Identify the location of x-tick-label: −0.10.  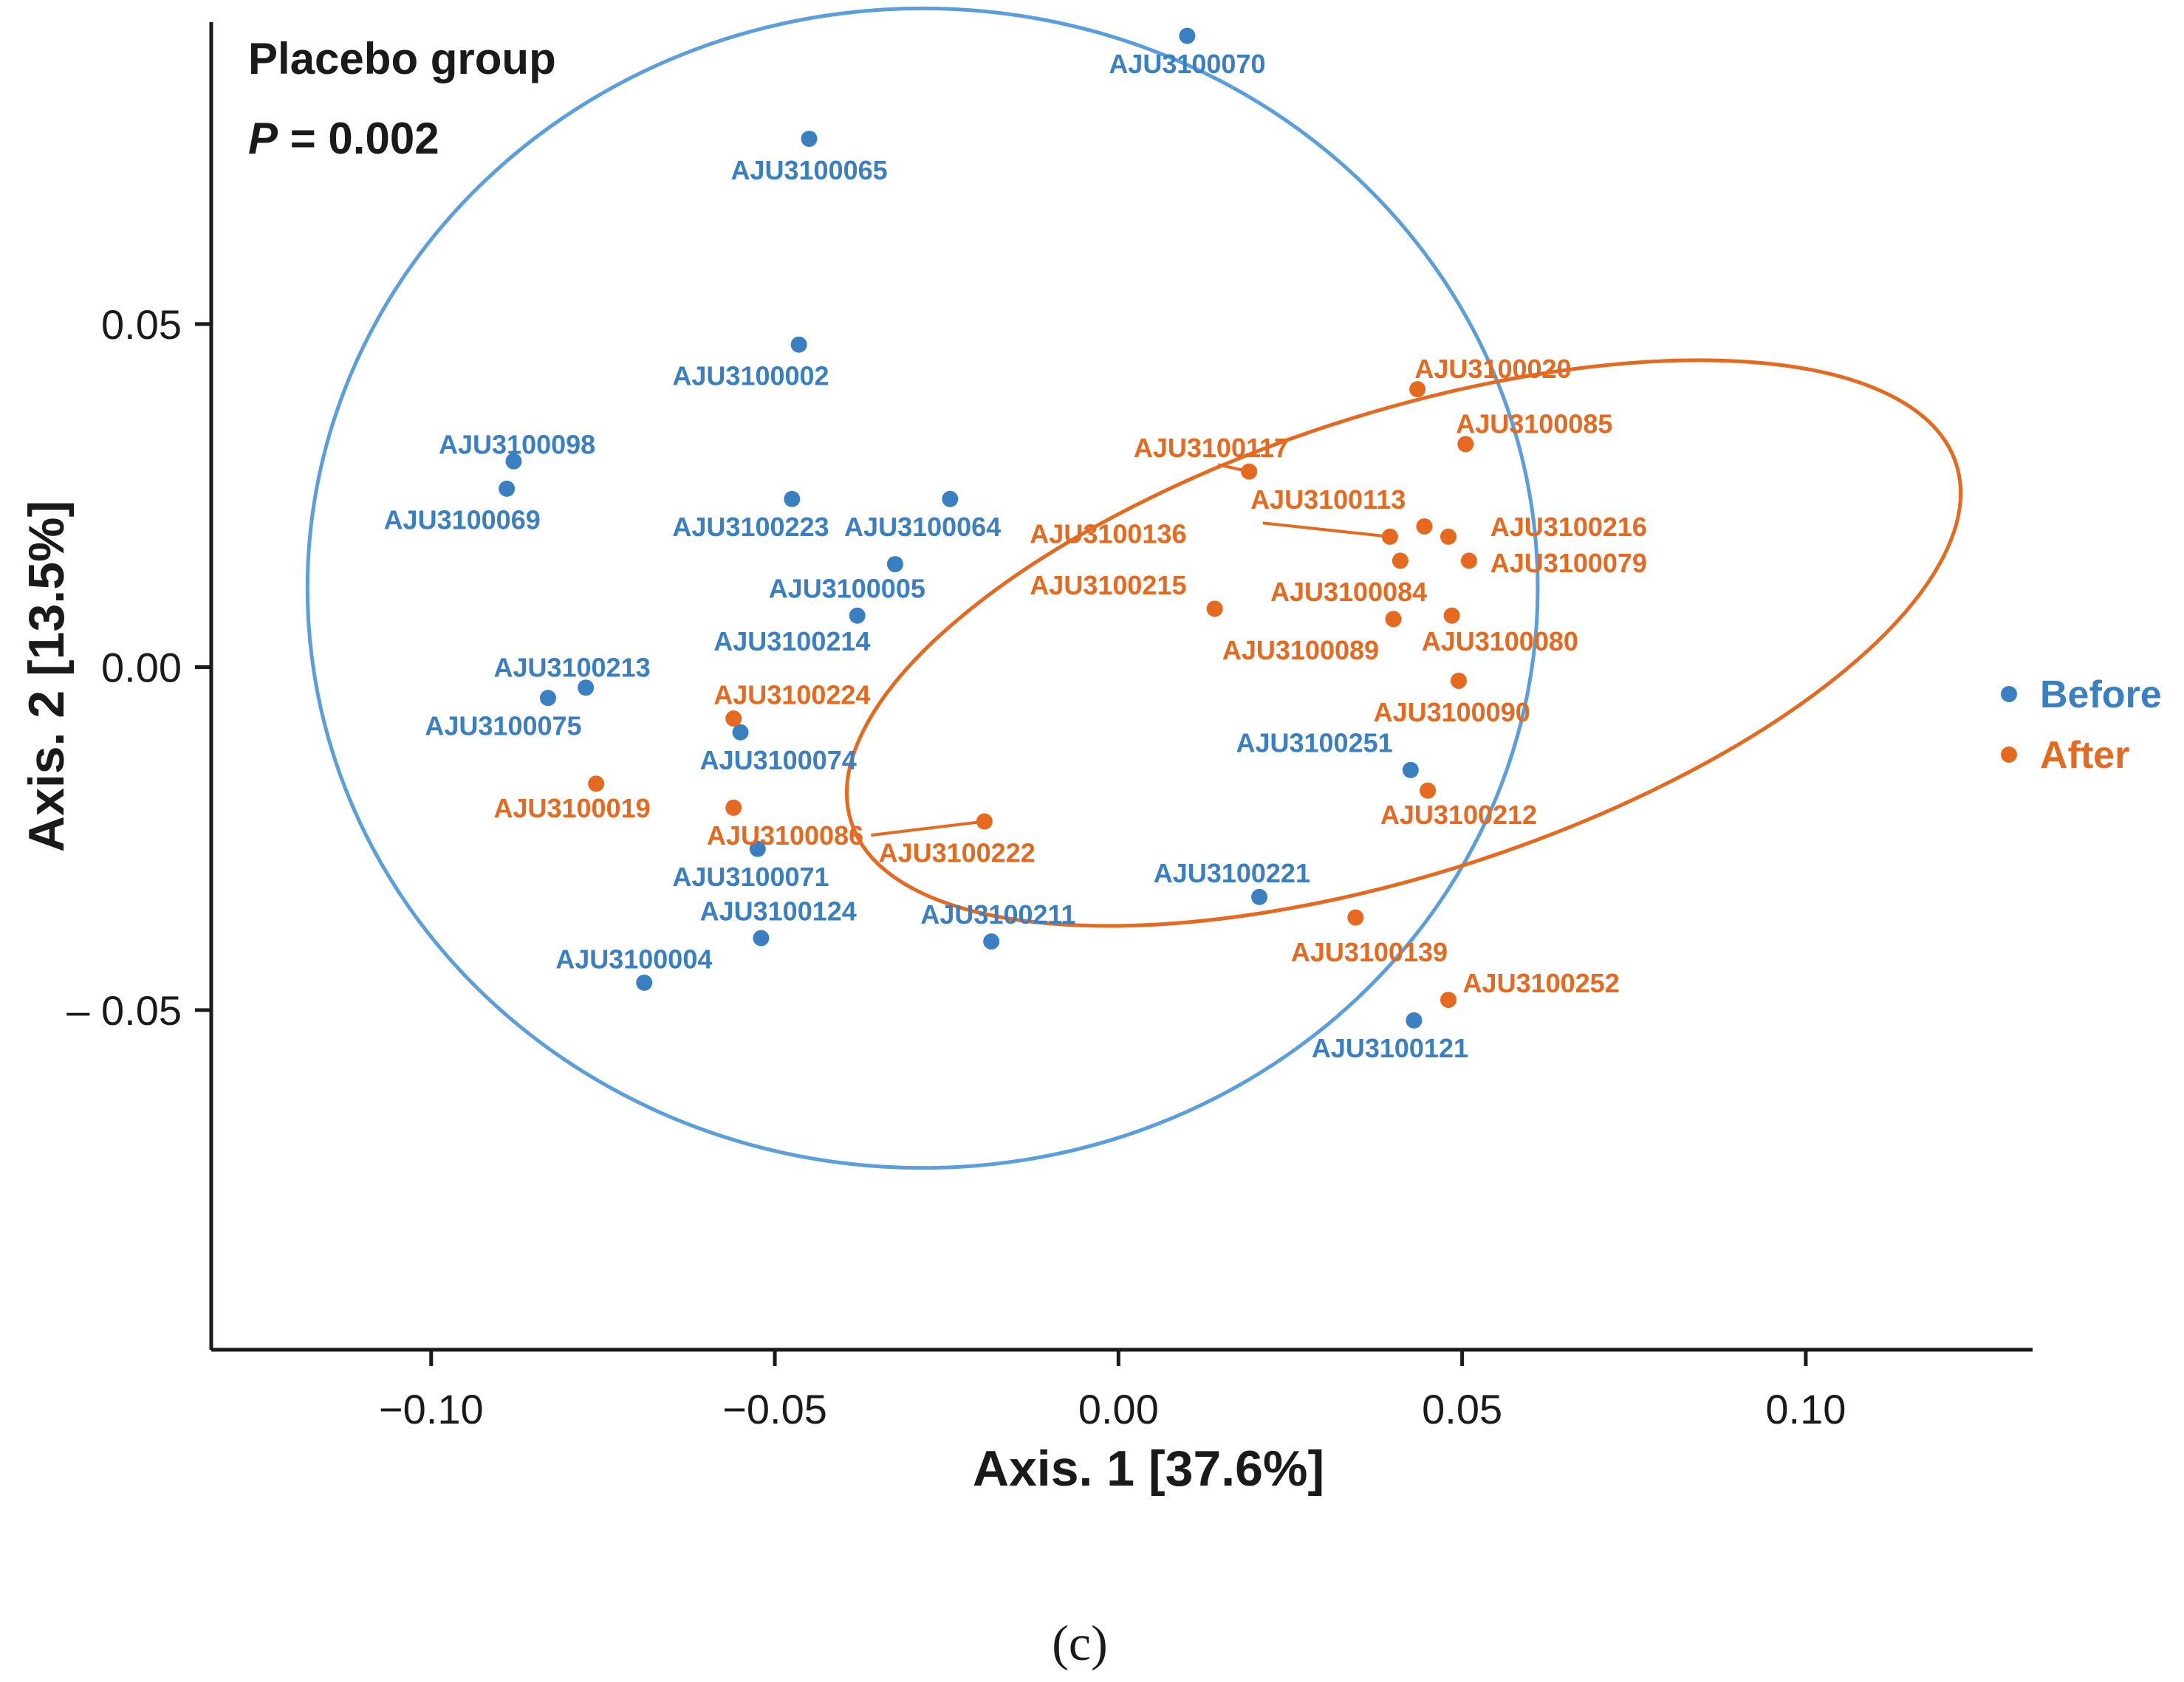
(431, 1409).